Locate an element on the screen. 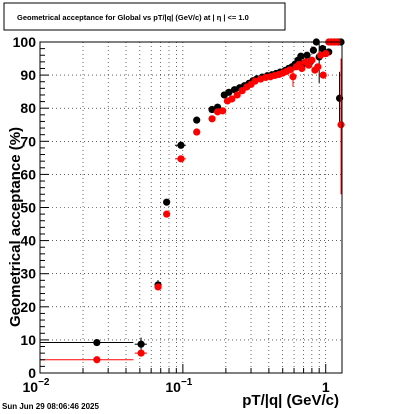 The height and width of the screenshot is (414, 400). y-tick-label: 0 is located at coordinates (32, 373).